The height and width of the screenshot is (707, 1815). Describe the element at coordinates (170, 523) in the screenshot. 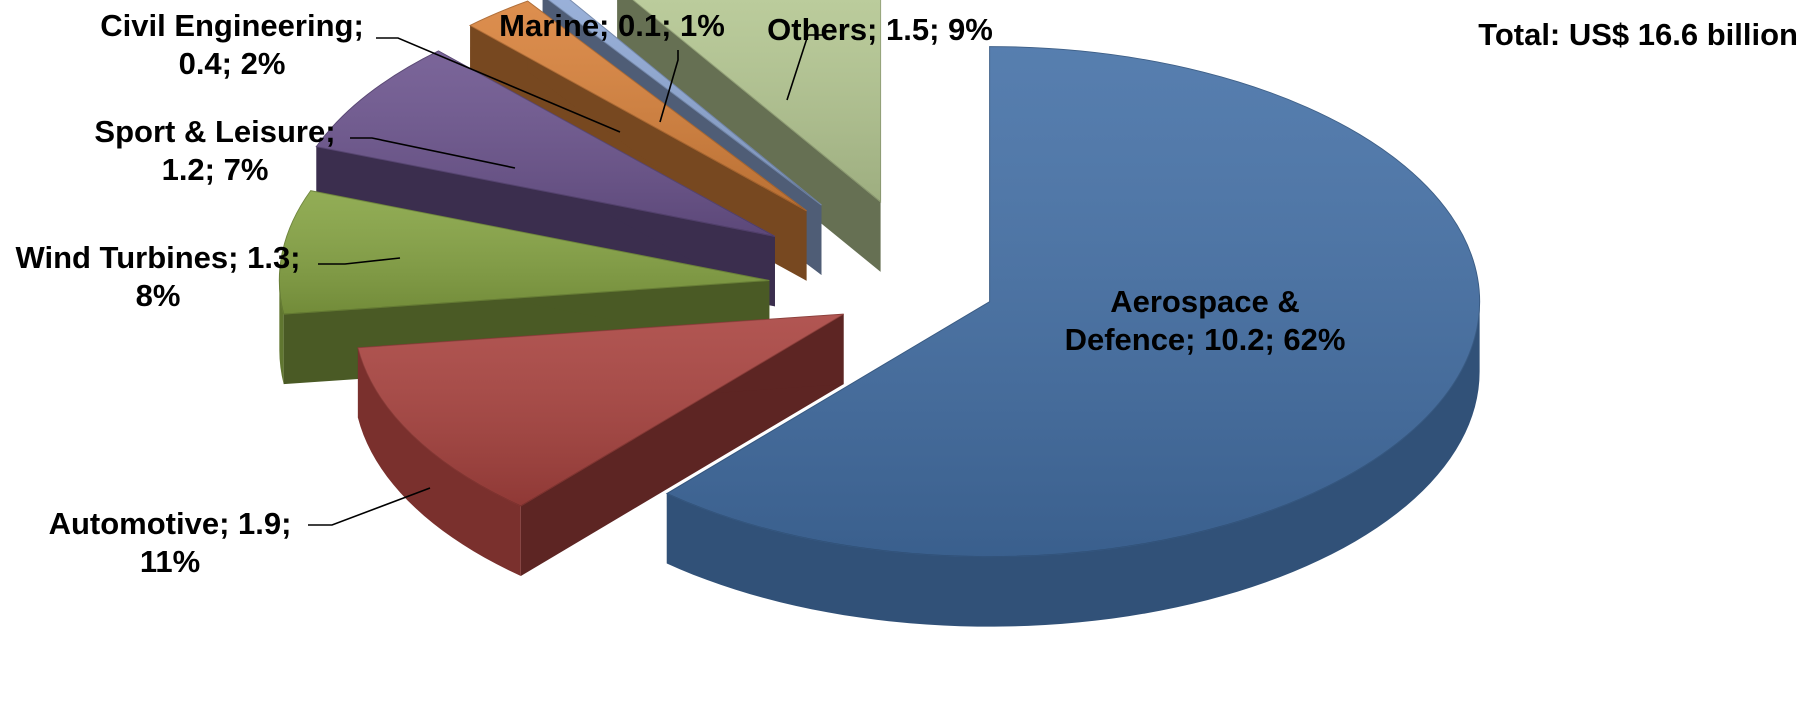

I see `data-label-line: Automotive; 1.9;` at that location.